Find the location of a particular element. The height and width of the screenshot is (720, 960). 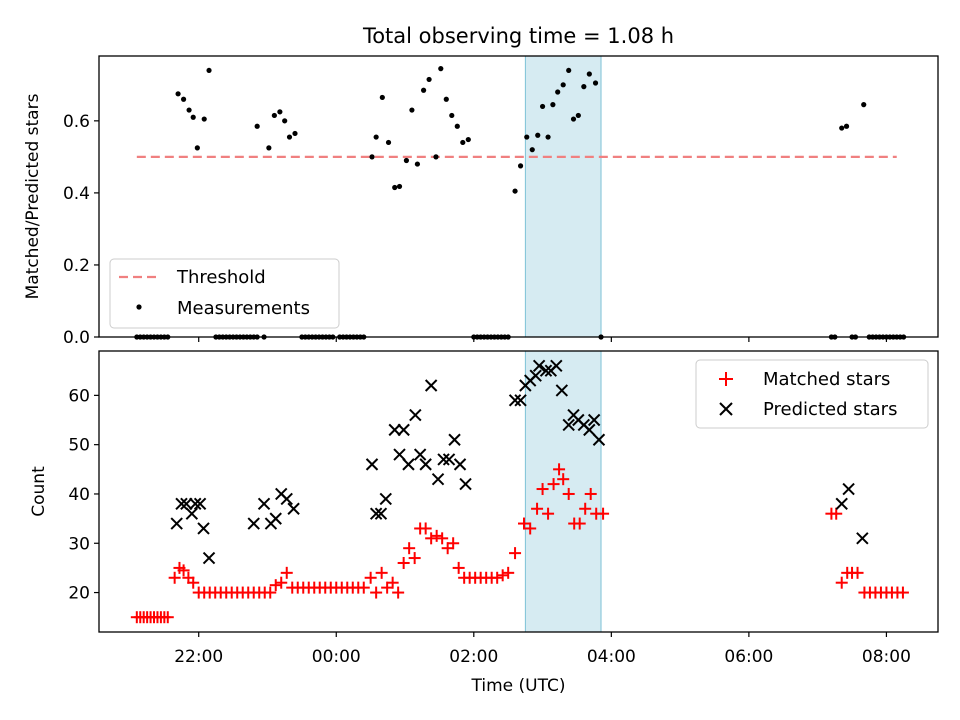

legend-predicted-label: Predicted stars is located at coordinates (830, 409).